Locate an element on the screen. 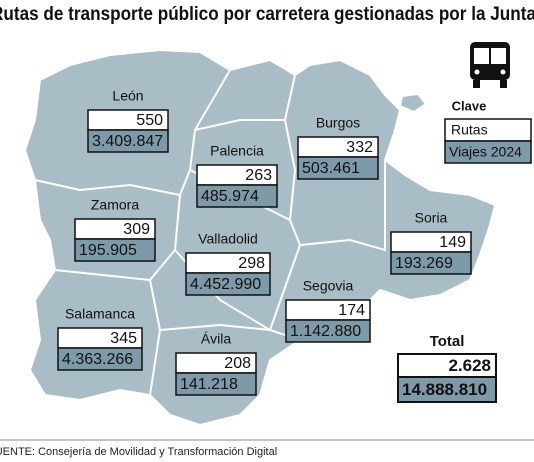  rutas-value: 174 is located at coordinates (351, 310).